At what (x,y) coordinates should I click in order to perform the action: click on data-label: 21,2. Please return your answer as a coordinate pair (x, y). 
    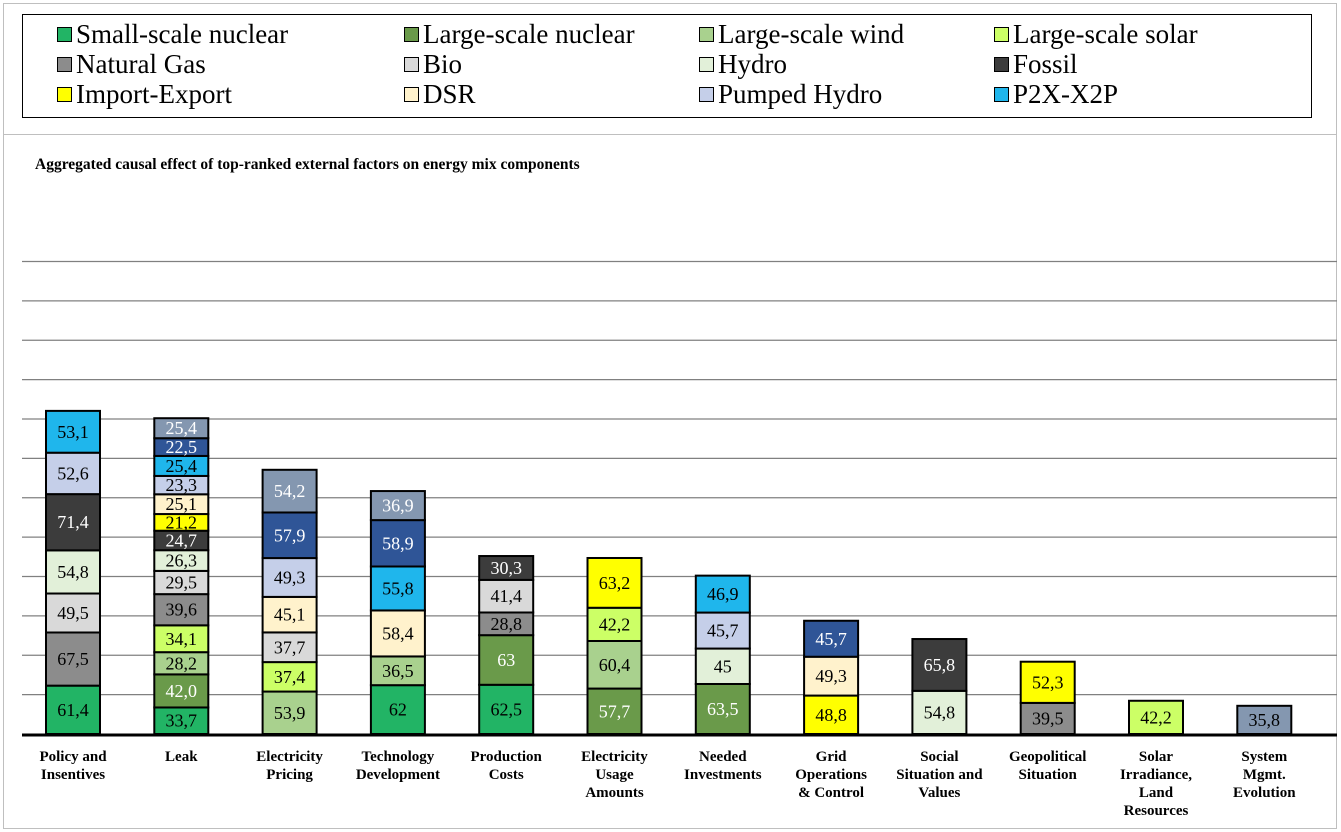
    Looking at the image, I should click on (182, 522).